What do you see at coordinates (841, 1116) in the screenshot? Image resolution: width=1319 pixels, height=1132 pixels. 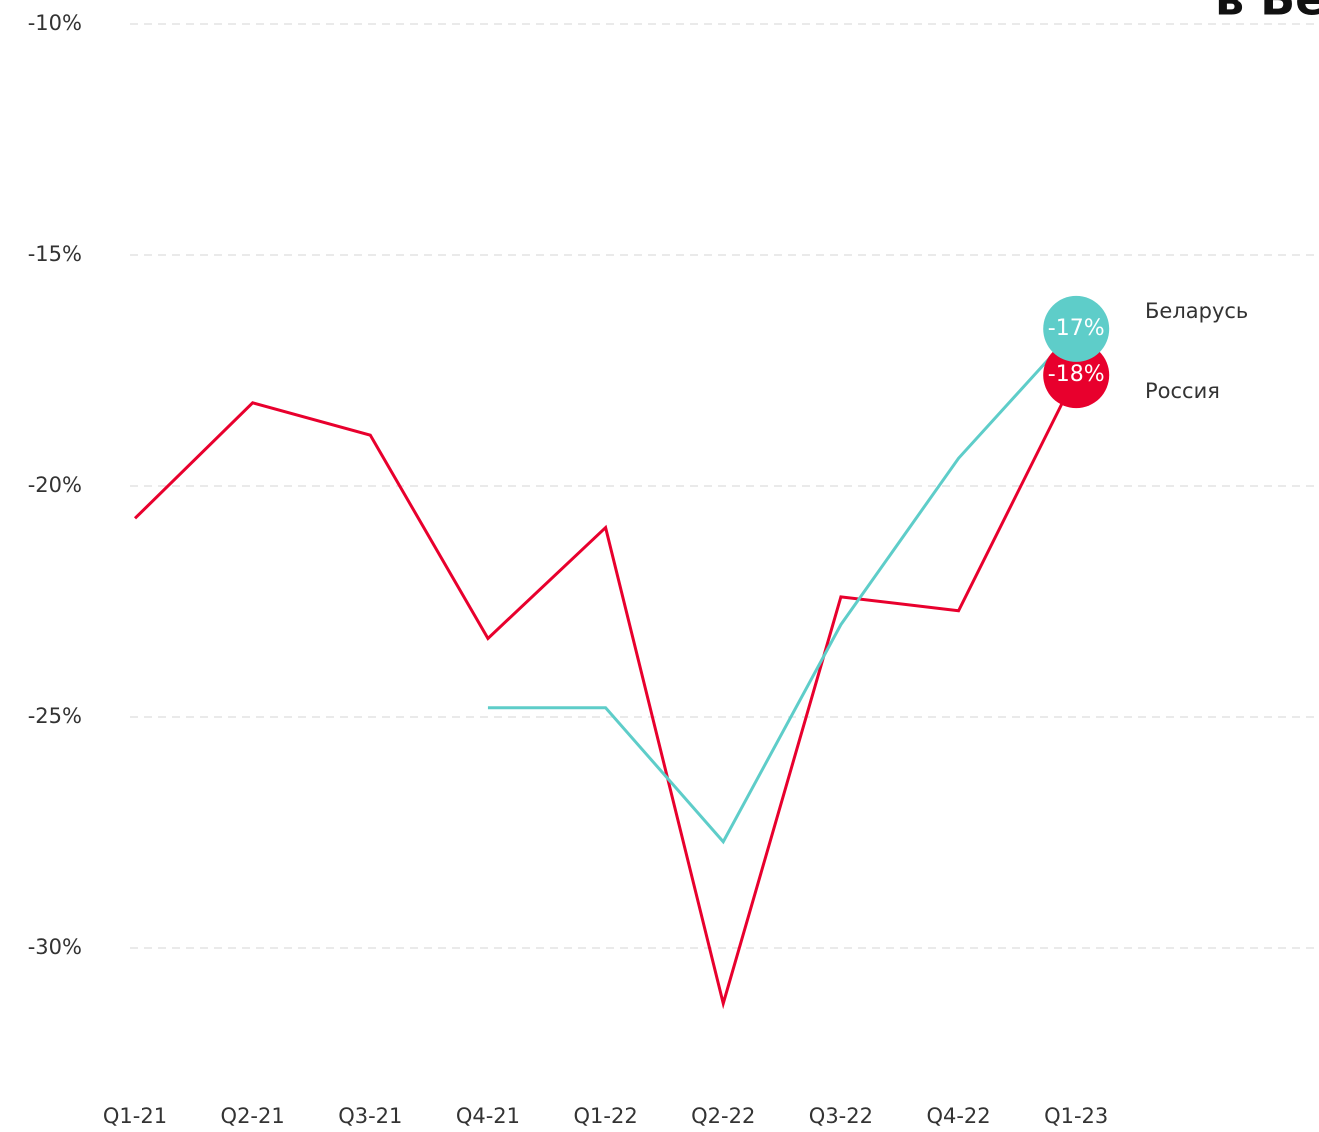 I see `x-tick-label: Q3-22` at bounding box center [841, 1116].